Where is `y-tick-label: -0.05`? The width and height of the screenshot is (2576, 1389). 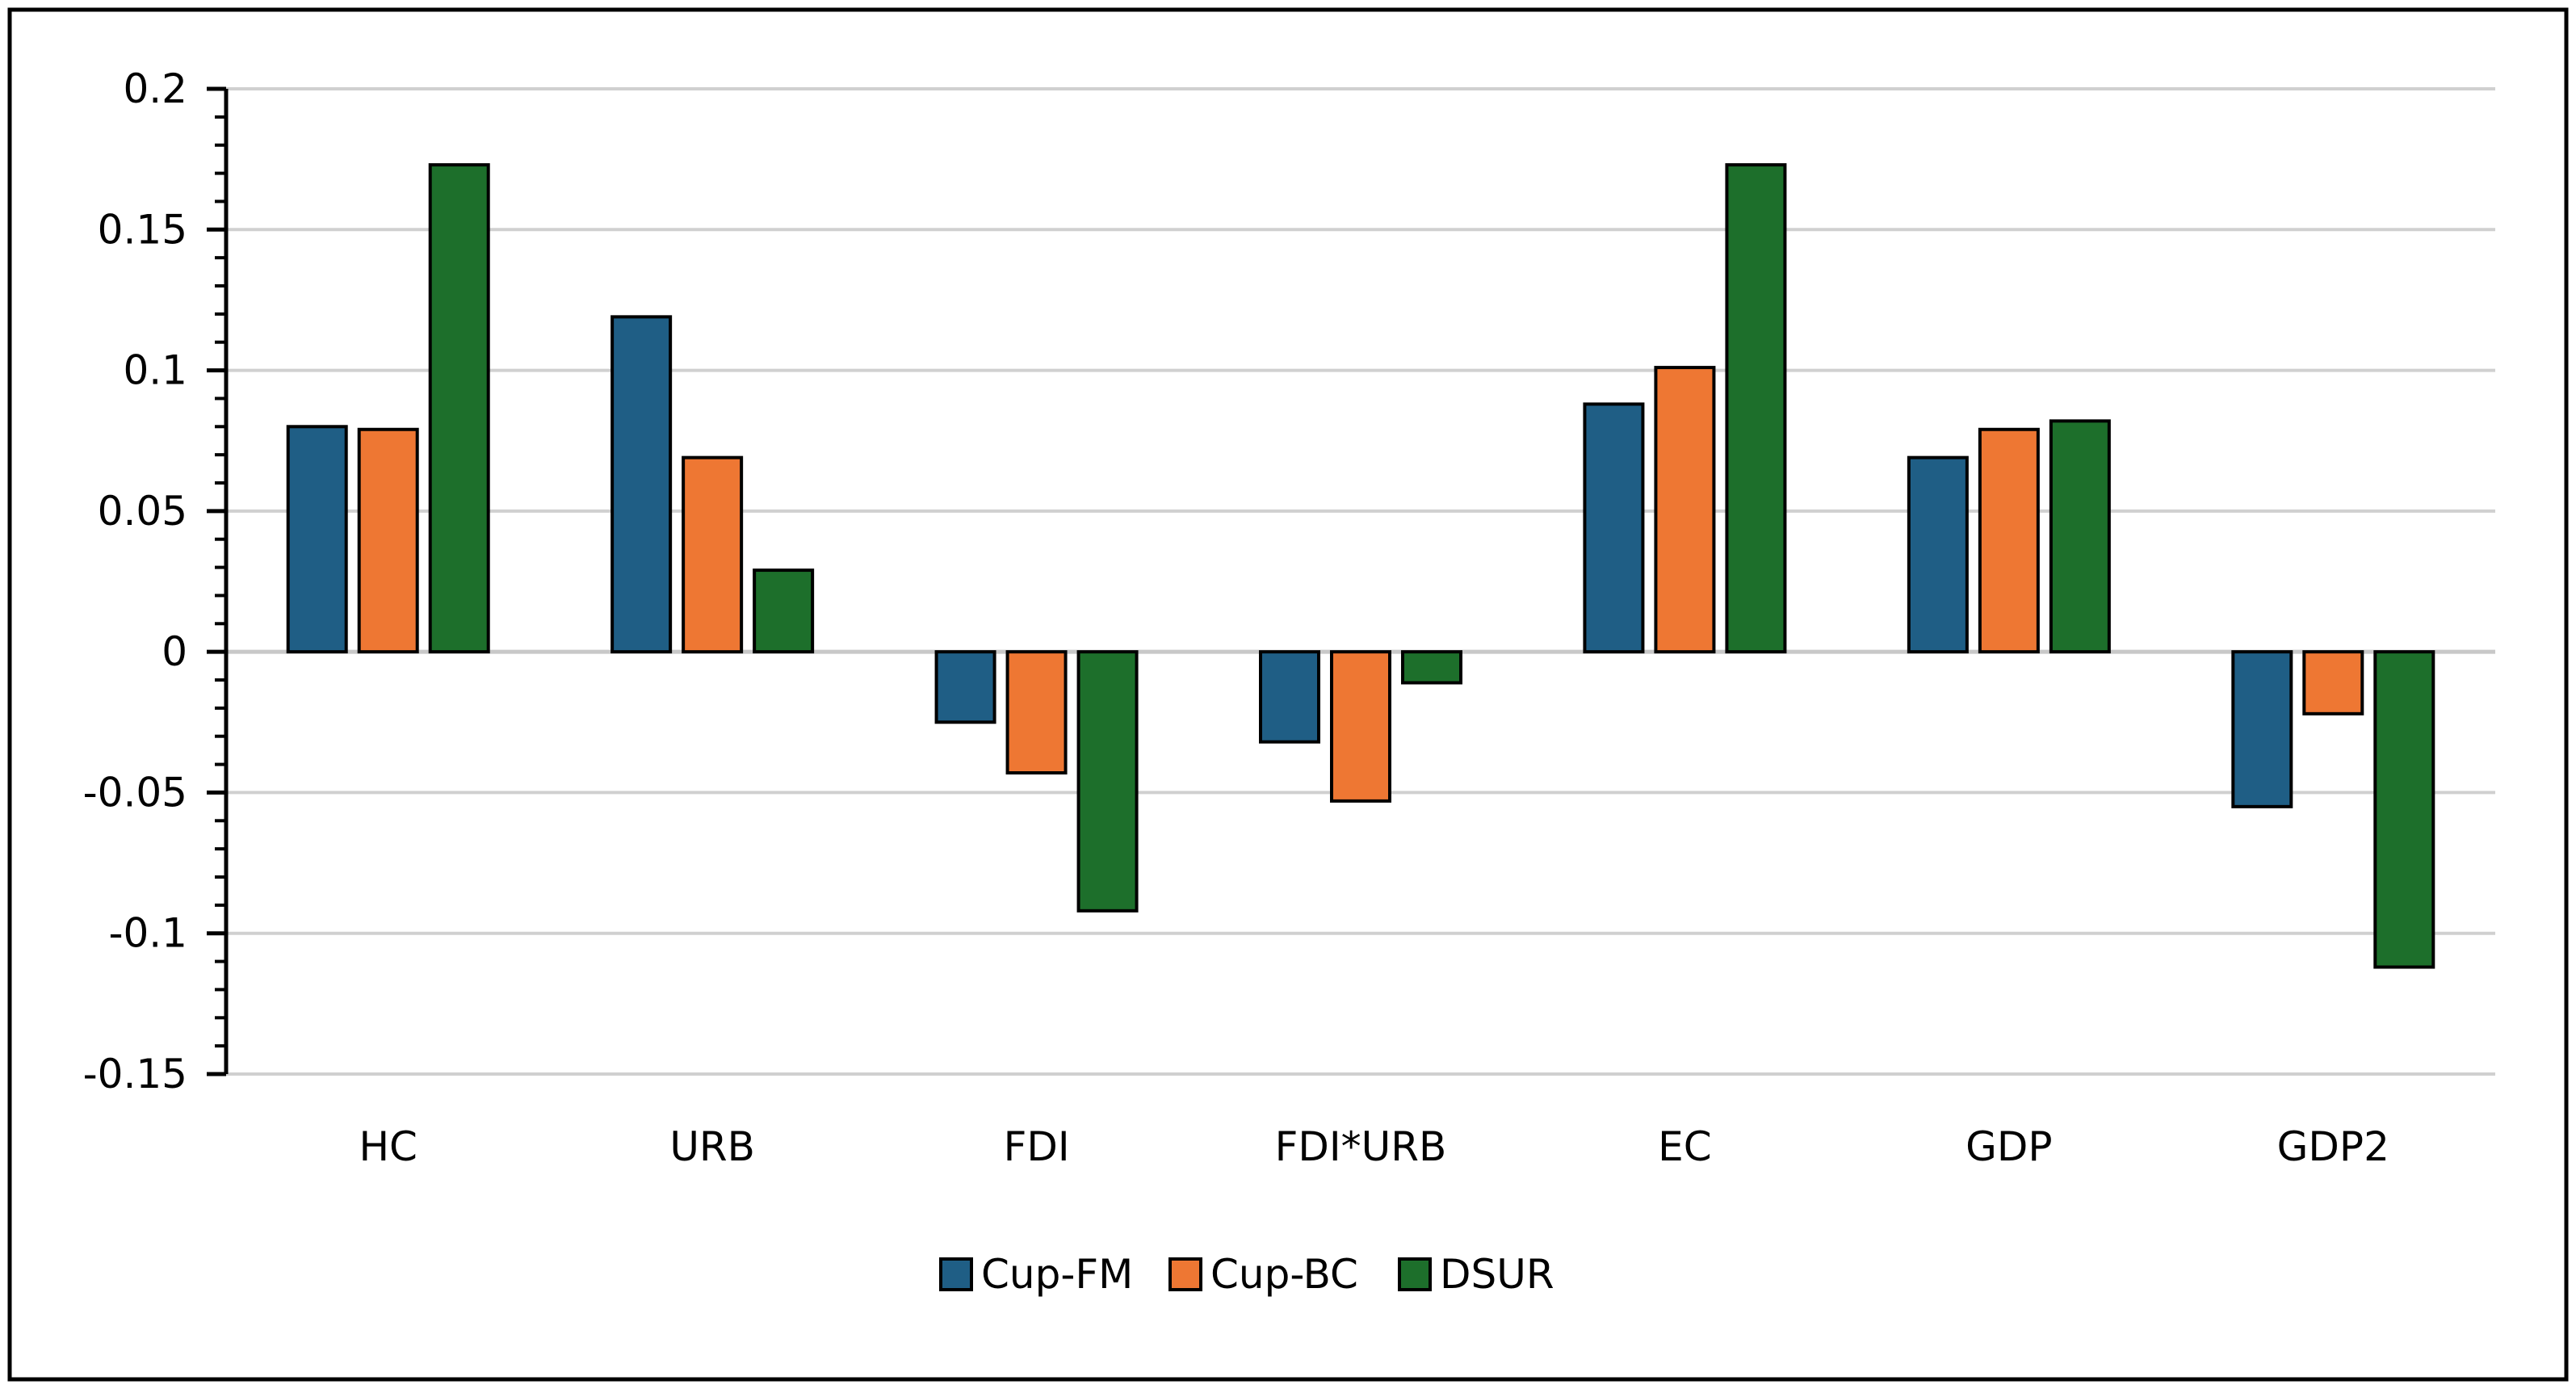
y-tick-label: -0.05 is located at coordinates (135, 793).